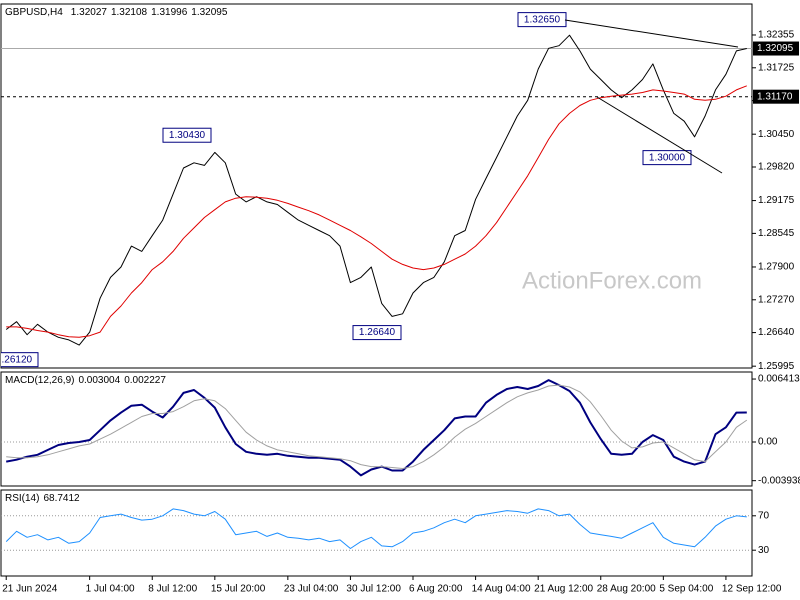 The width and height of the screenshot is (800, 600). I want to click on x-tick-label: 21 Jun 2024, so click(29, 589).